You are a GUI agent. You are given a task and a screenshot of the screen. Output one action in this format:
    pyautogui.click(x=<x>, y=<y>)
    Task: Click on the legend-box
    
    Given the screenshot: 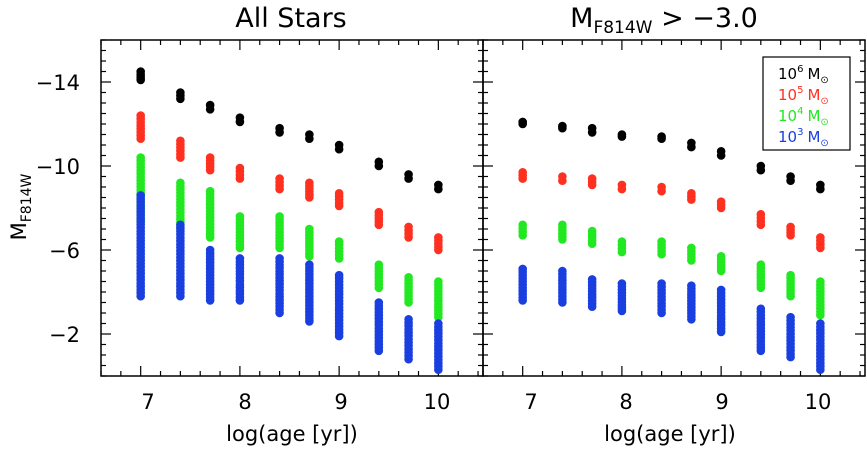 What is the action you would take?
    pyautogui.click(x=806, y=103)
    